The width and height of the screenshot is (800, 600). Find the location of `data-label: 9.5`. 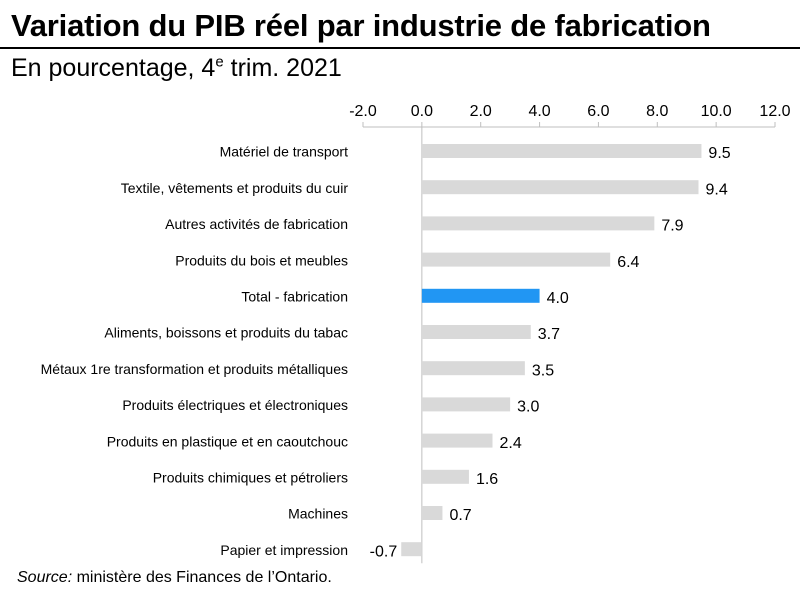

data-label: 9.5 is located at coordinates (719, 153).